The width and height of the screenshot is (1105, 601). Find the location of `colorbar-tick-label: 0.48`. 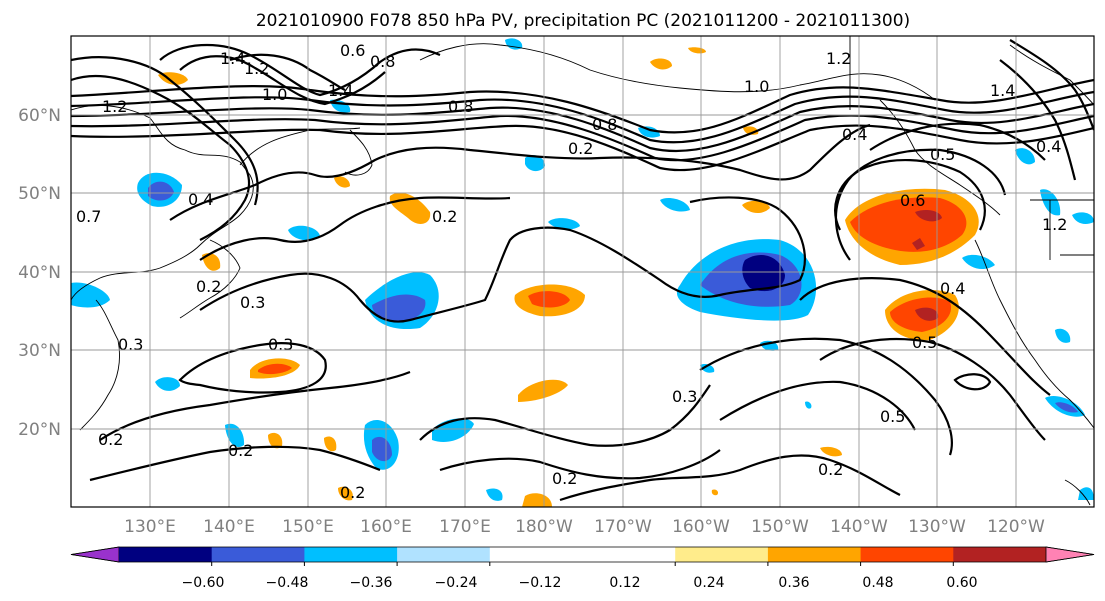

colorbar-tick-label: 0.48 is located at coordinates (877, 583).